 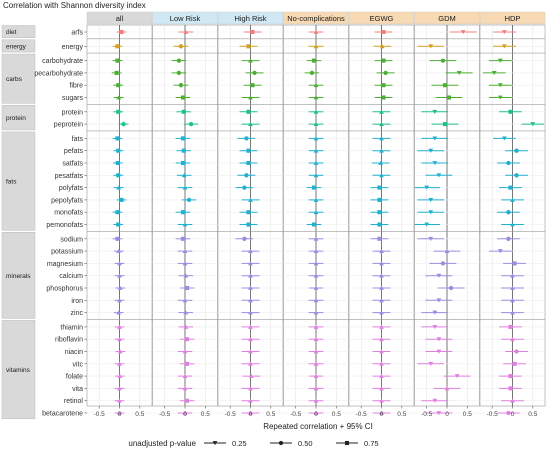 I want to click on row-label: satfats, so click(x=72, y=164).